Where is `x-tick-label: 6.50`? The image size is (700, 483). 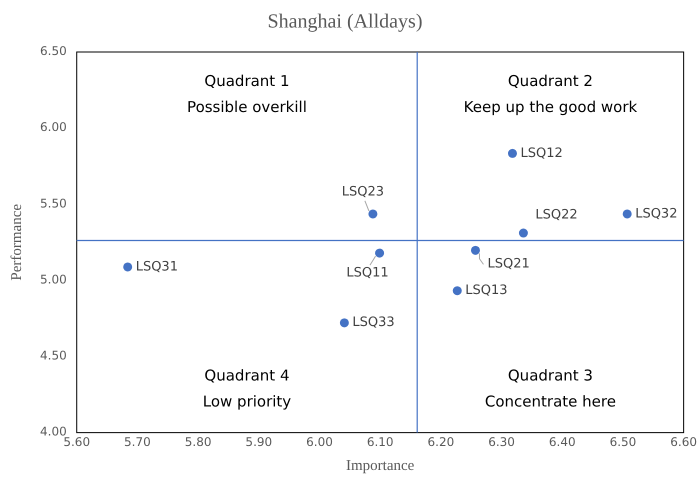
x-tick-label: 6.50 is located at coordinates (623, 441).